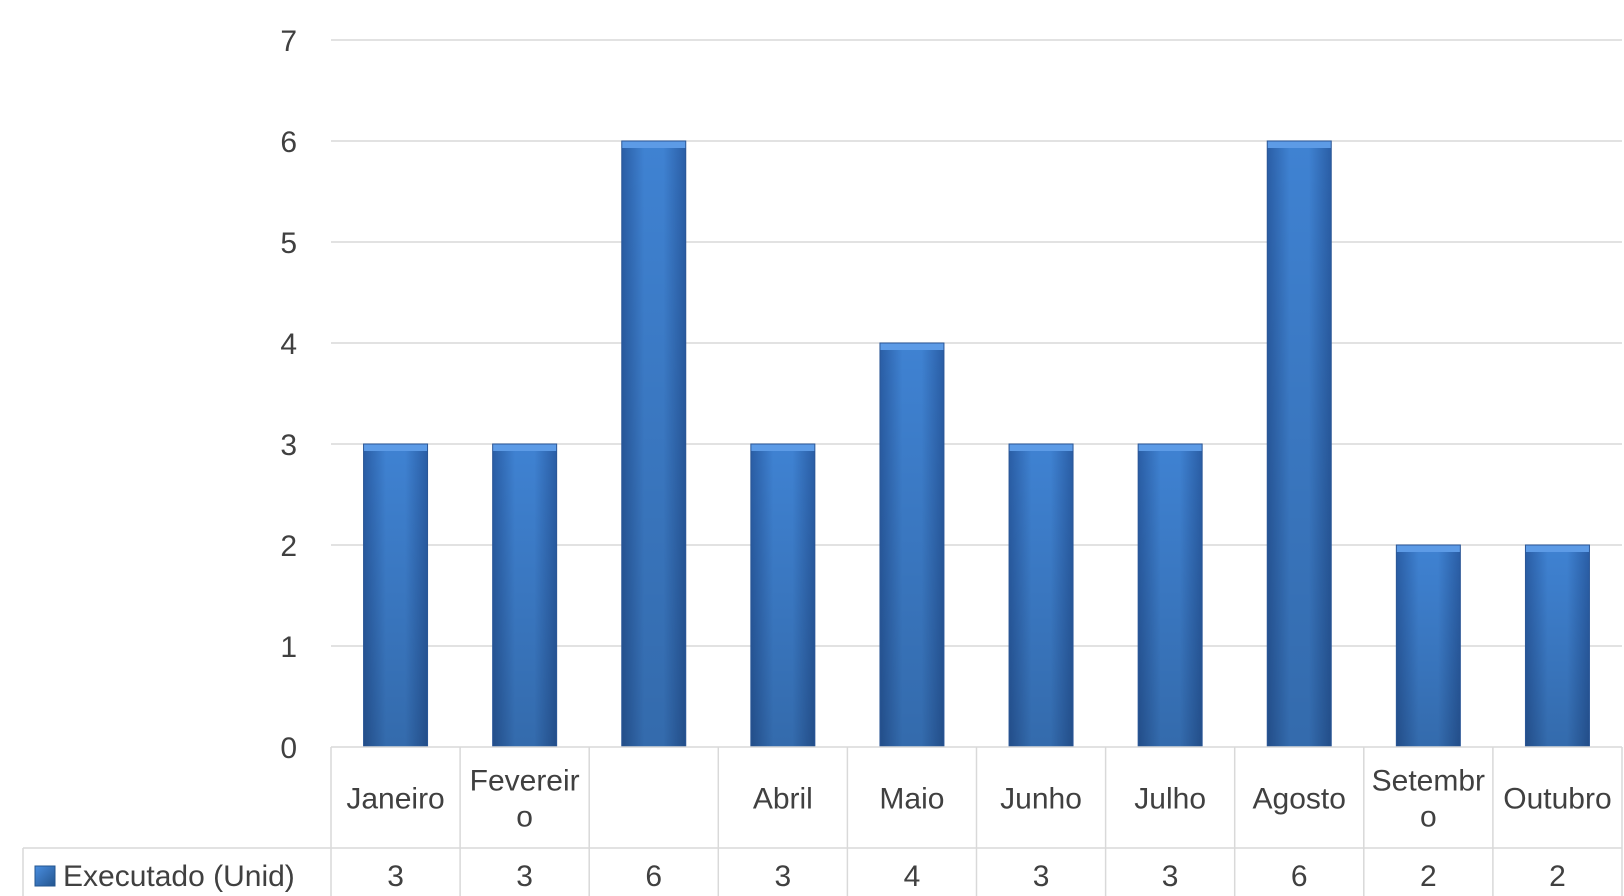  I want to click on category-label: Setembr, so click(1428, 781).